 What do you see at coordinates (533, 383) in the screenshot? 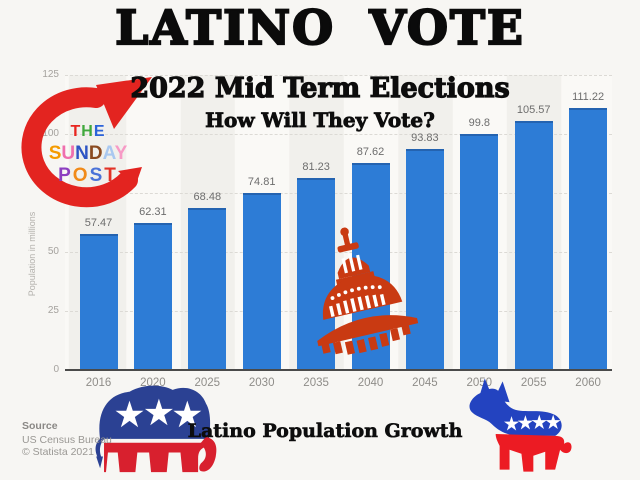
I see `x-axis-tick-label: 2055` at bounding box center [533, 383].